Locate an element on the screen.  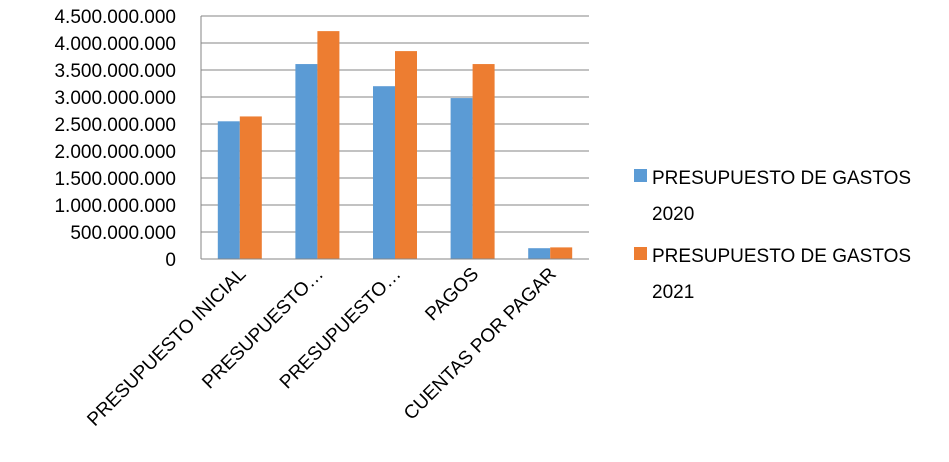
y-tick-label: 4.500.000.000 is located at coordinates (115, 17).